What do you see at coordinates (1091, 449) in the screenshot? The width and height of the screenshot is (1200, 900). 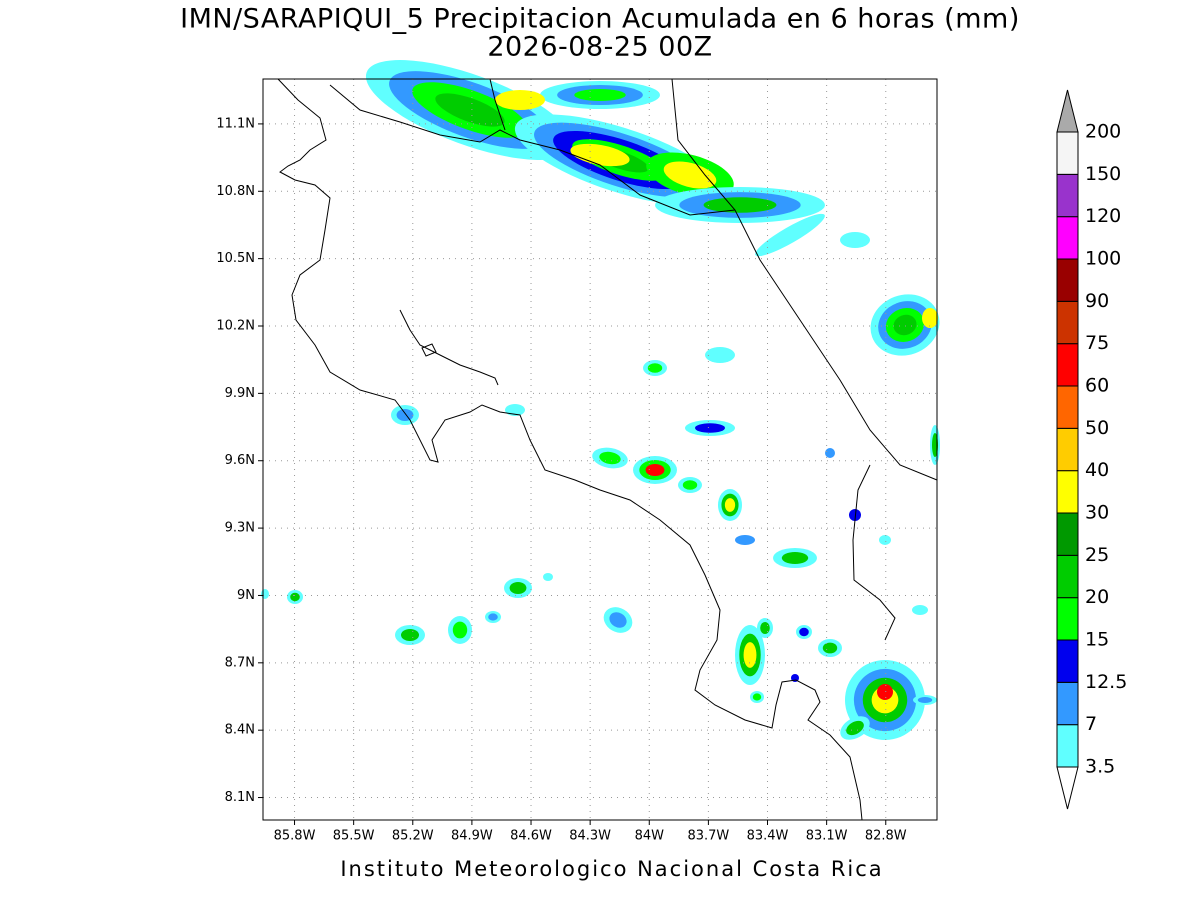 I see `colorbar: 3.5 7 12.5 15 20 25 30 40 50 60 75 90 100 120 150 200` at bounding box center [1091, 449].